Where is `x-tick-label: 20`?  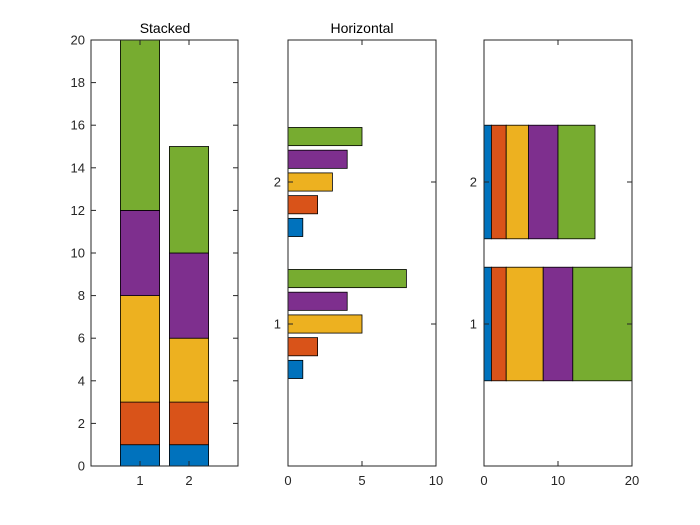
x-tick-label: 20 is located at coordinates (632, 480).